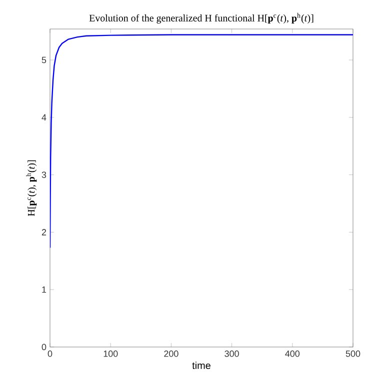  Describe the element at coordinates (201, 18) in the screenshot. I see `chart-title: Evolution of the generalized H functional H[p$^{c}$(t), p$^{h}$(t)]` at that location.